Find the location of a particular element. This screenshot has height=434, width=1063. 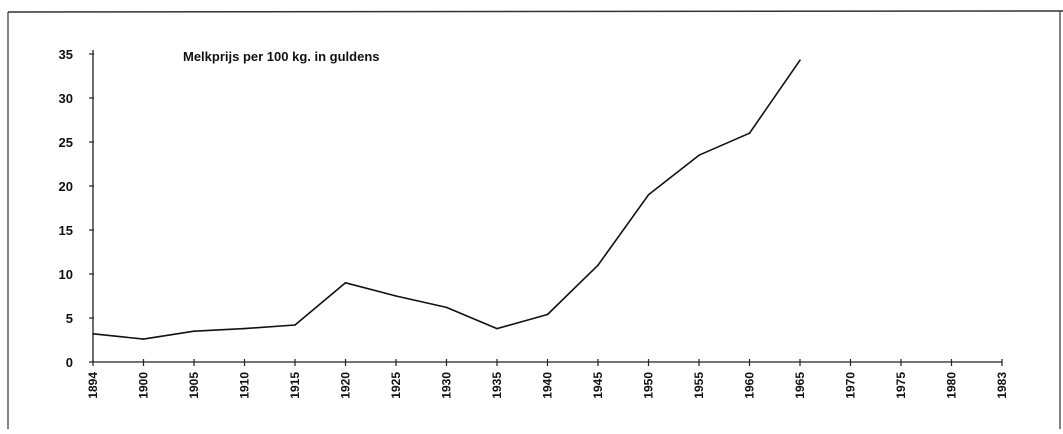

x-tick-label: 1910 is located at coordinates (245, 385).